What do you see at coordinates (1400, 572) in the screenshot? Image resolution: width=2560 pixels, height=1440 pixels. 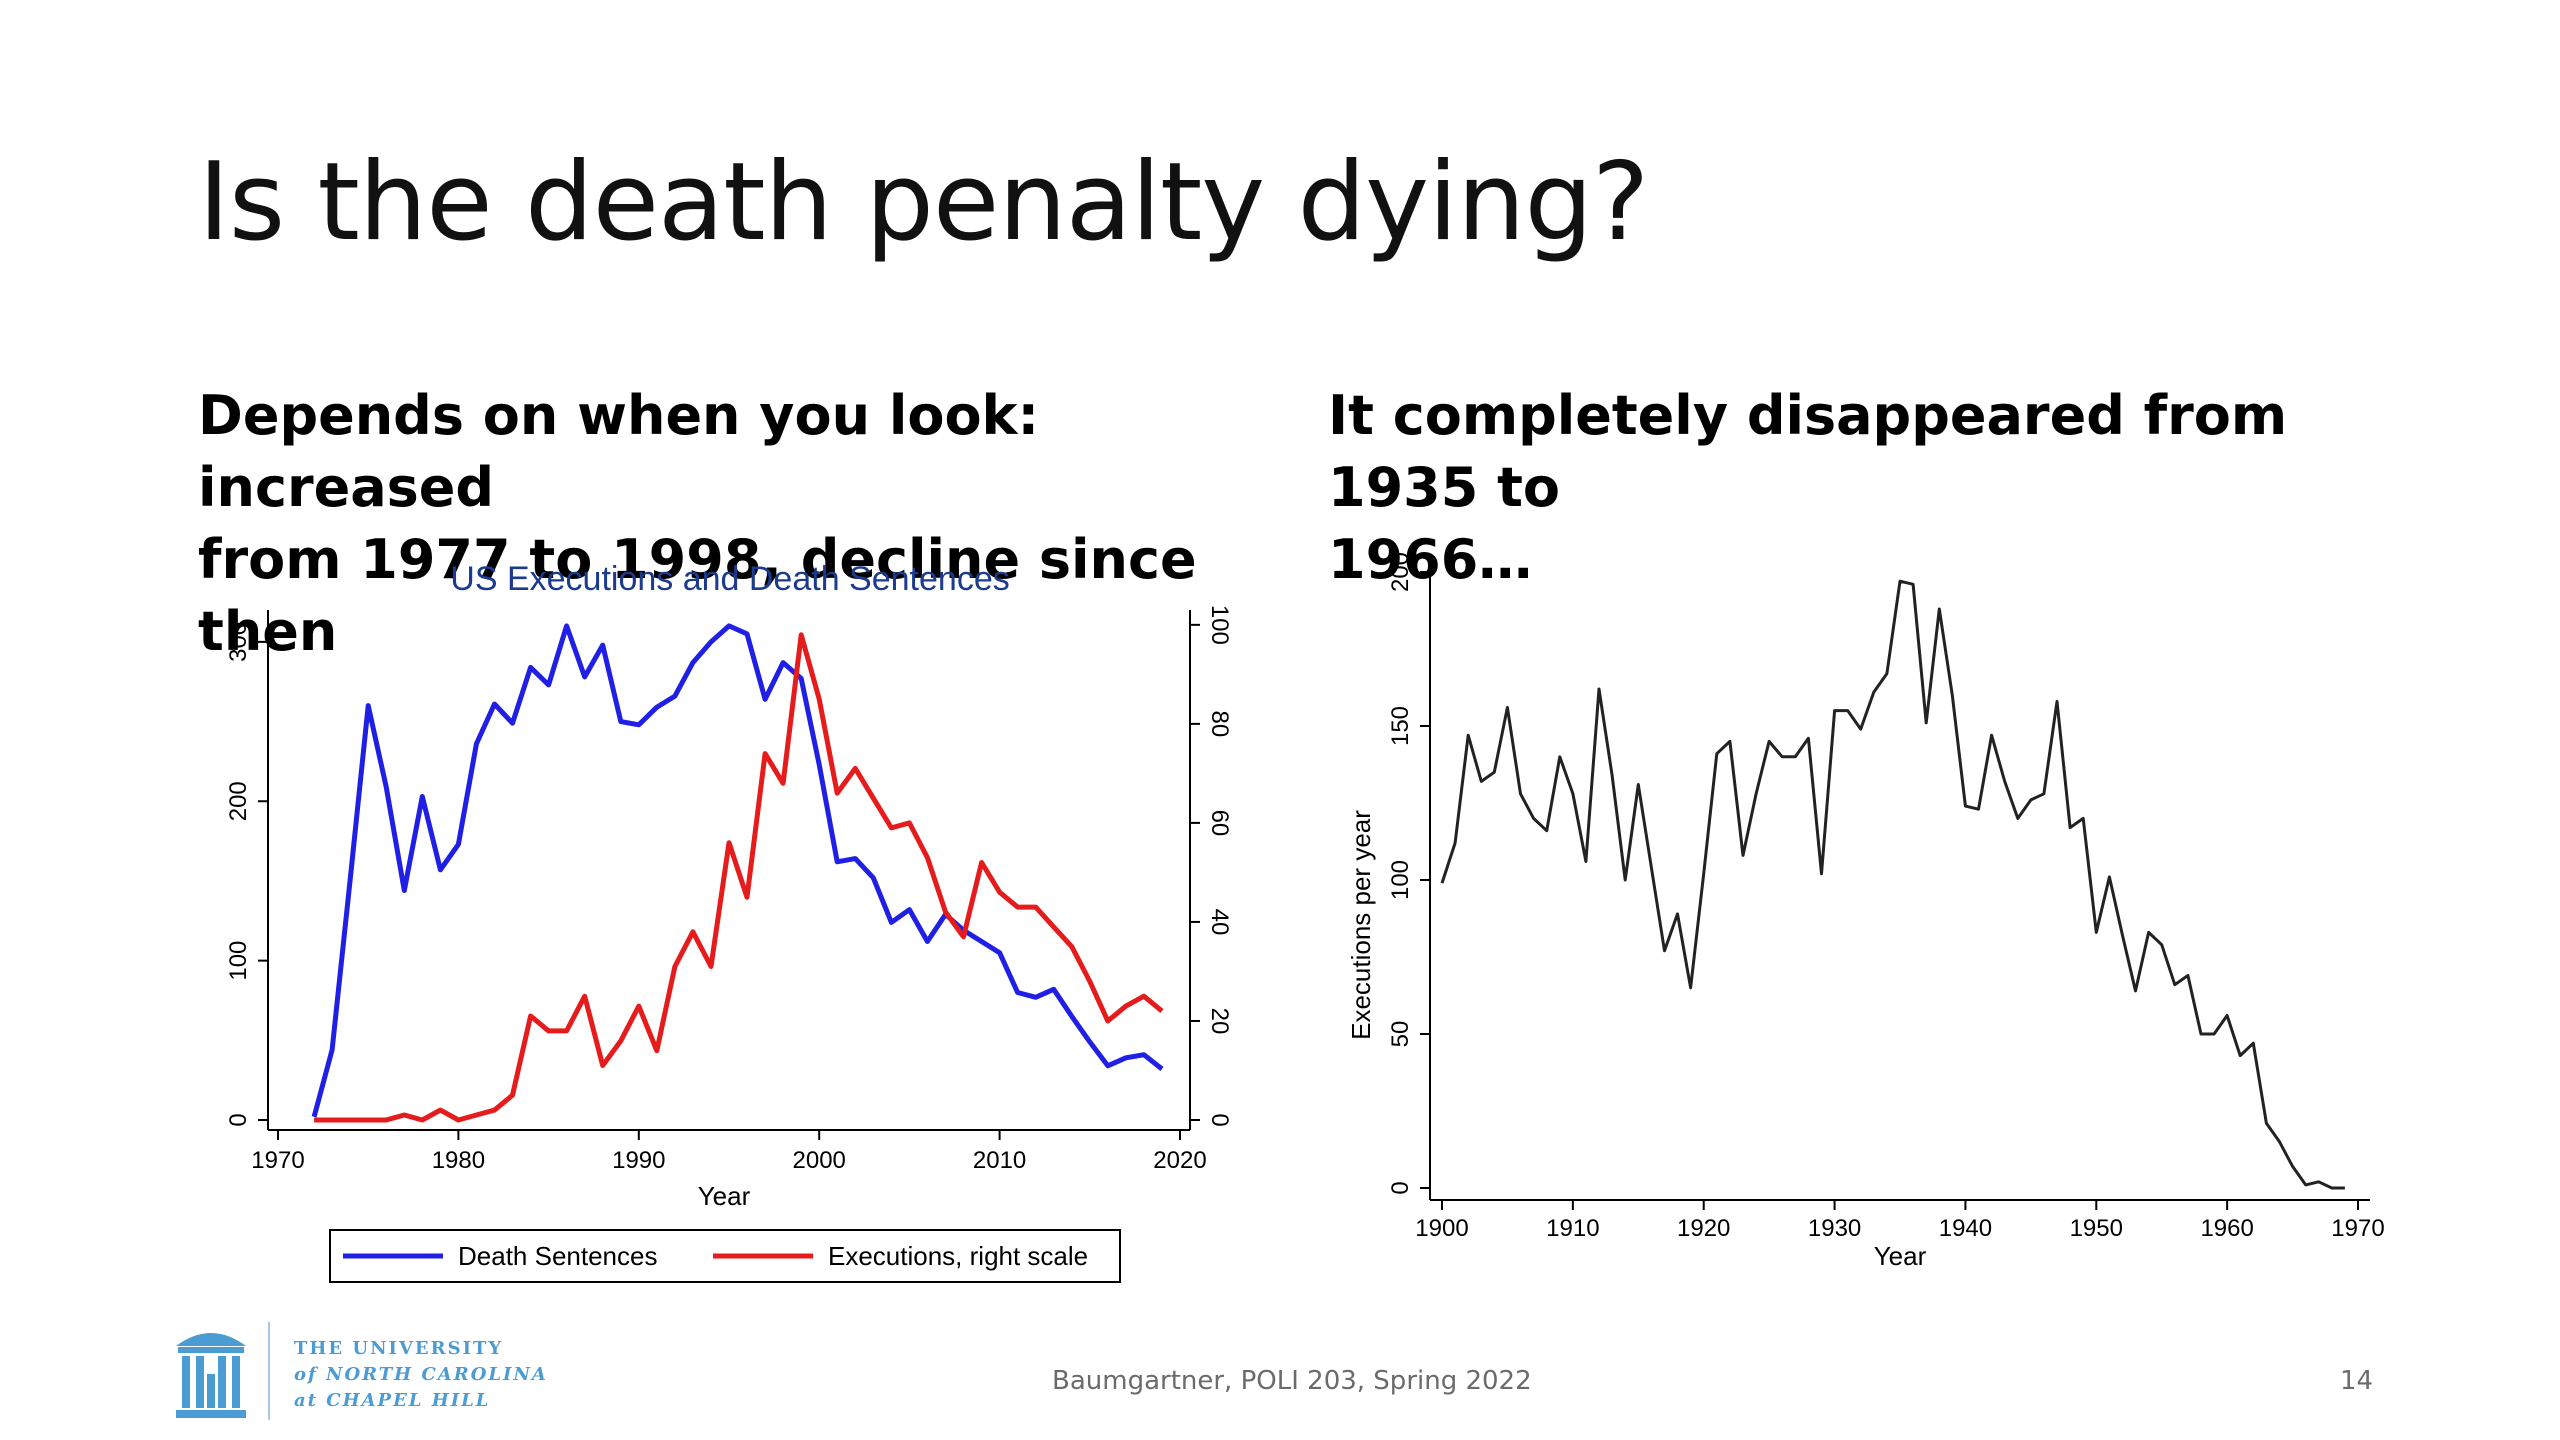 I see `y-tick-label: 200` at bounding box center [1400, 572].